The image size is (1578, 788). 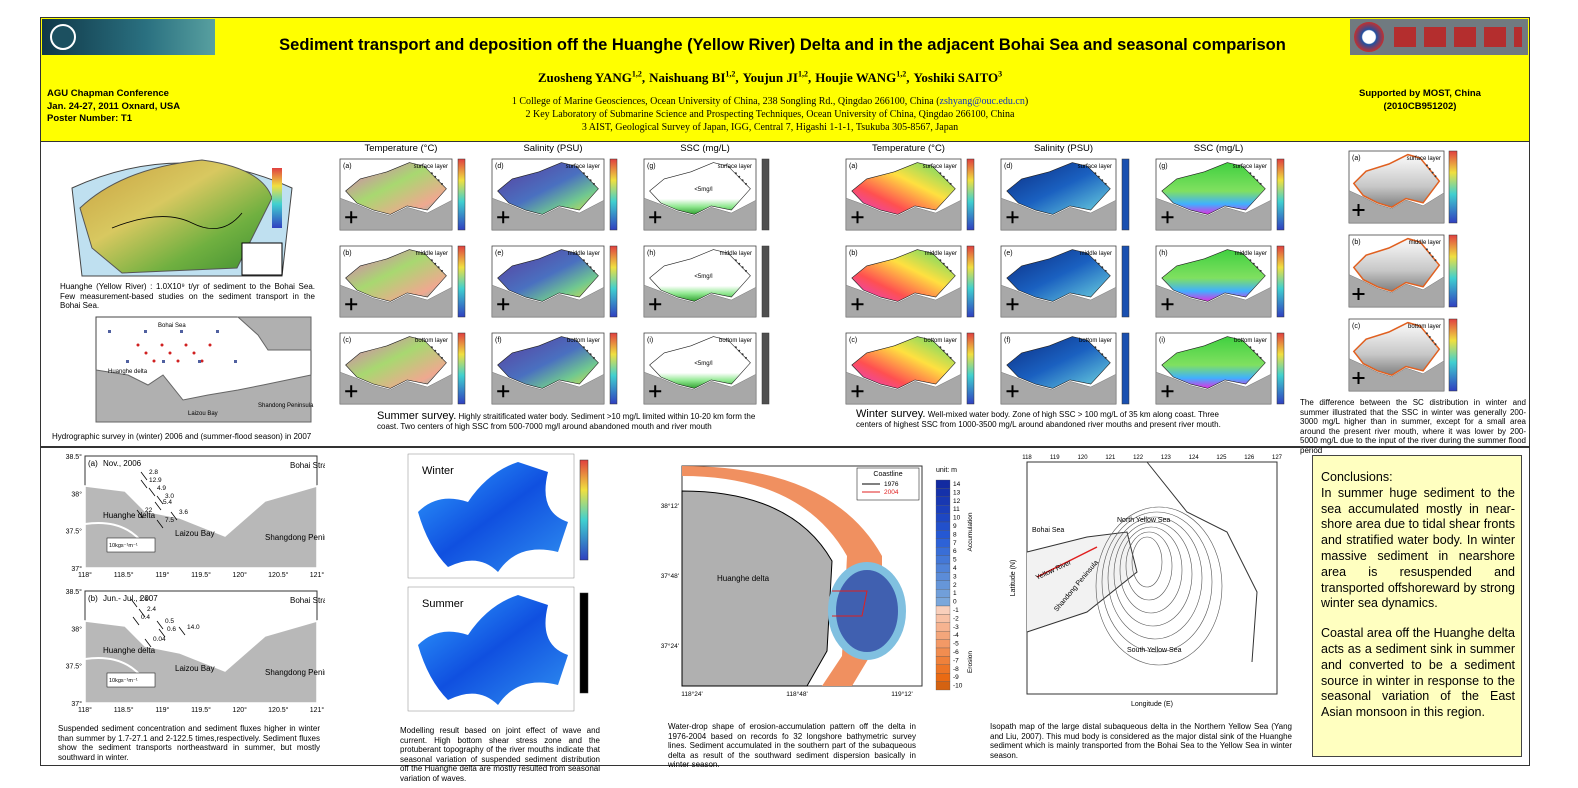 I want to click on legend-title: Coastline, so click(x=887, y=474).